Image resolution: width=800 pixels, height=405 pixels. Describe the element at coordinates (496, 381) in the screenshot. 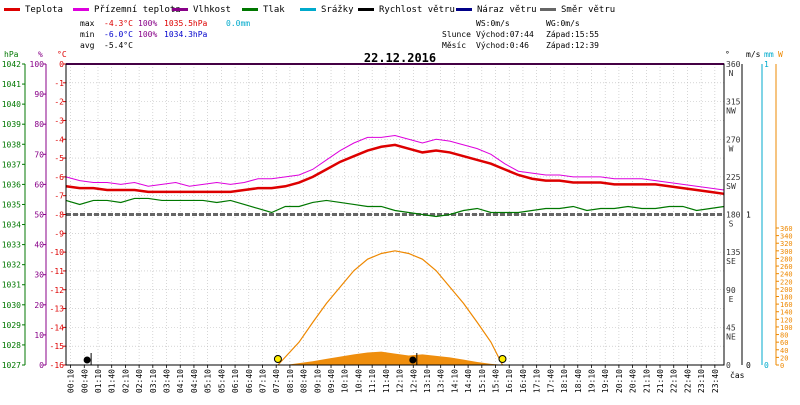

I see `x-tick-label: 15:40` at that location.